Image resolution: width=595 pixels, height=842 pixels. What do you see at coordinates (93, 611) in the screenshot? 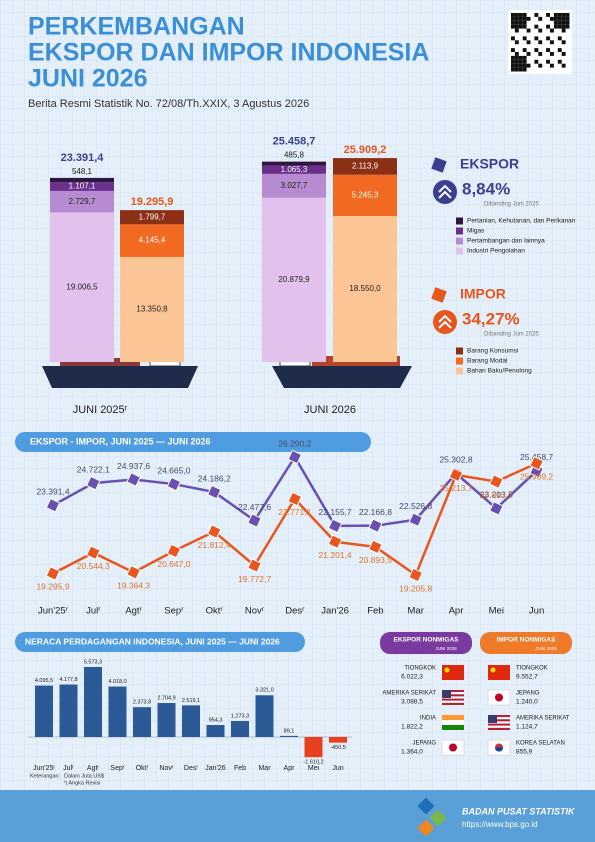
I see `x-tick-label: Julʳ` at bounding box center [93, 611].